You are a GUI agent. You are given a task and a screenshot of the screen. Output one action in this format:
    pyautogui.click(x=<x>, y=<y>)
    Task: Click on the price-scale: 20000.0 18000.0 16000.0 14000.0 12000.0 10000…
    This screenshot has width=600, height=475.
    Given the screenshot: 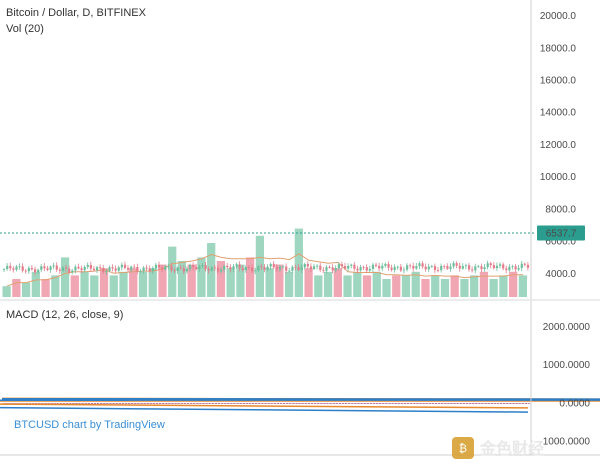 What is the action you would take?
    pyautogui.click(x=557, y=150)
    